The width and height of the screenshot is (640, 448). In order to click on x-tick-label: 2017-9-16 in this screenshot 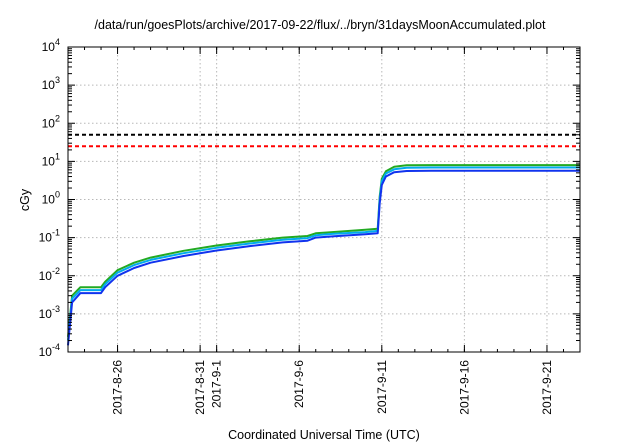, I will do `click(464, 387)`.